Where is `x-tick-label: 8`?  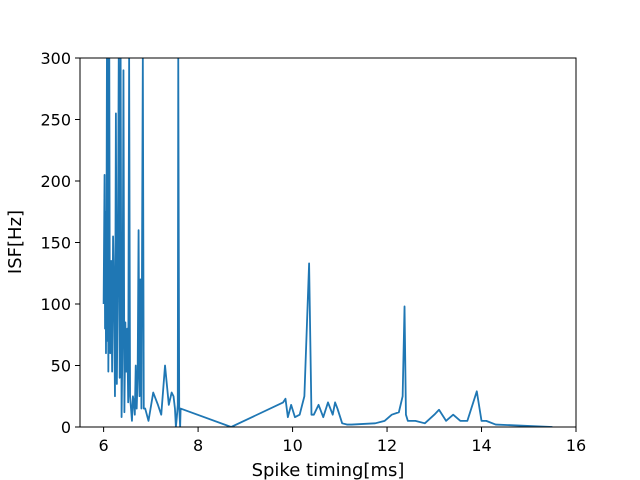
x-tick-label: 8 is located at coordinates (198, 445).